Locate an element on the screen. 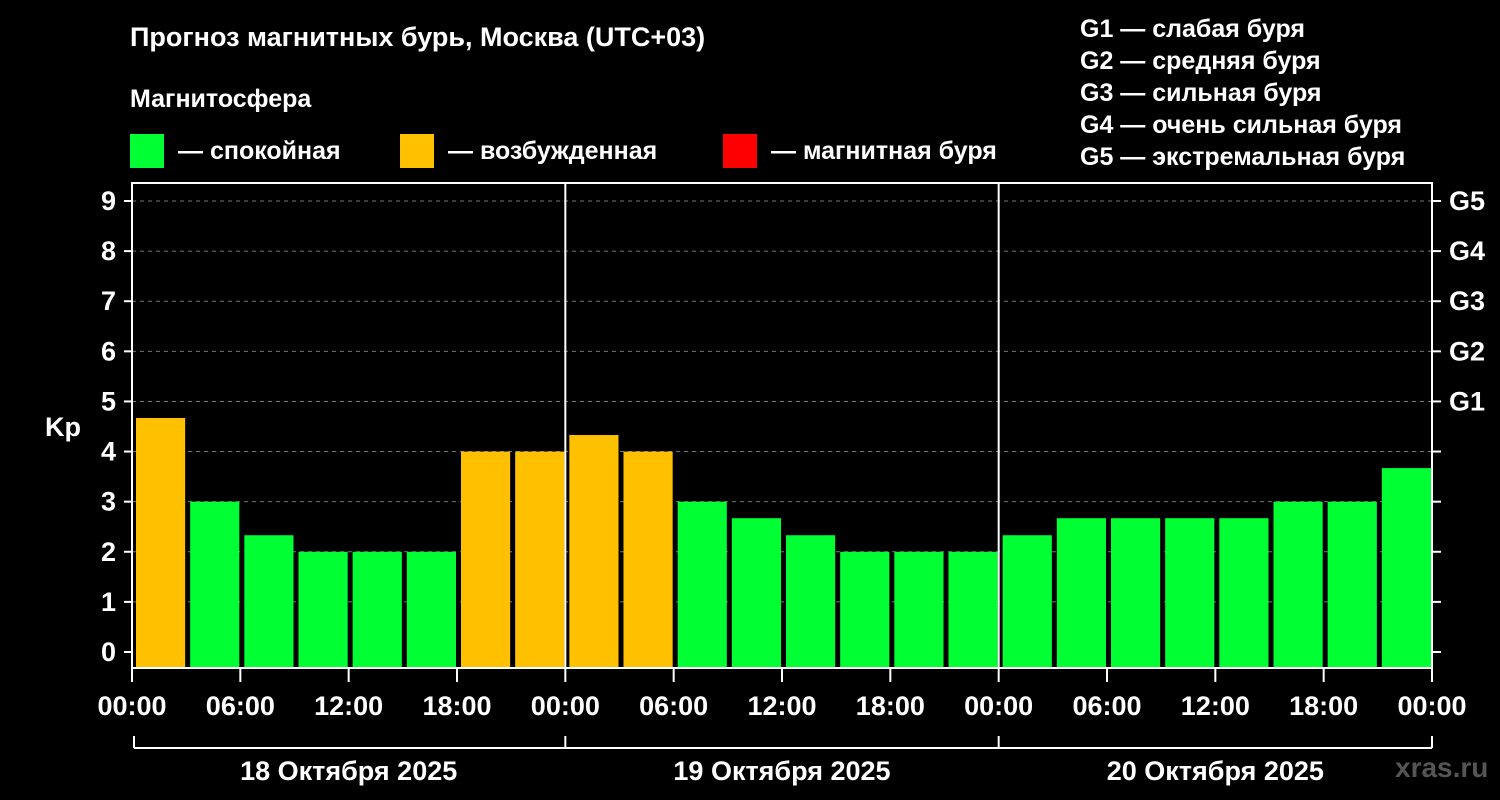 The image size is (1500, 800). x-tick-label-11: 18:00 is located at coordinates (1323, 706).